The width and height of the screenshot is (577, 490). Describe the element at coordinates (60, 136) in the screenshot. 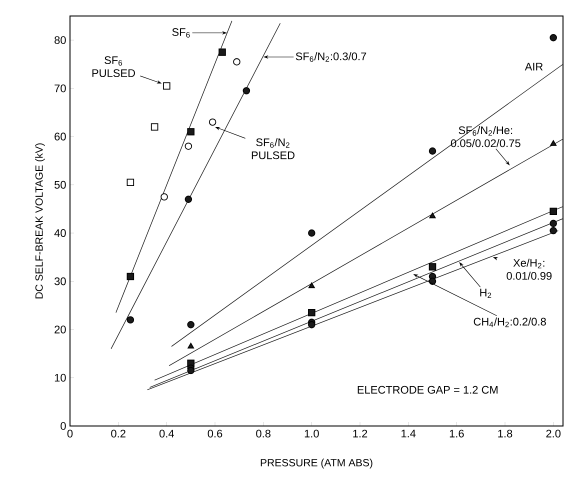

I see `y-tick-label: 60` at that location.